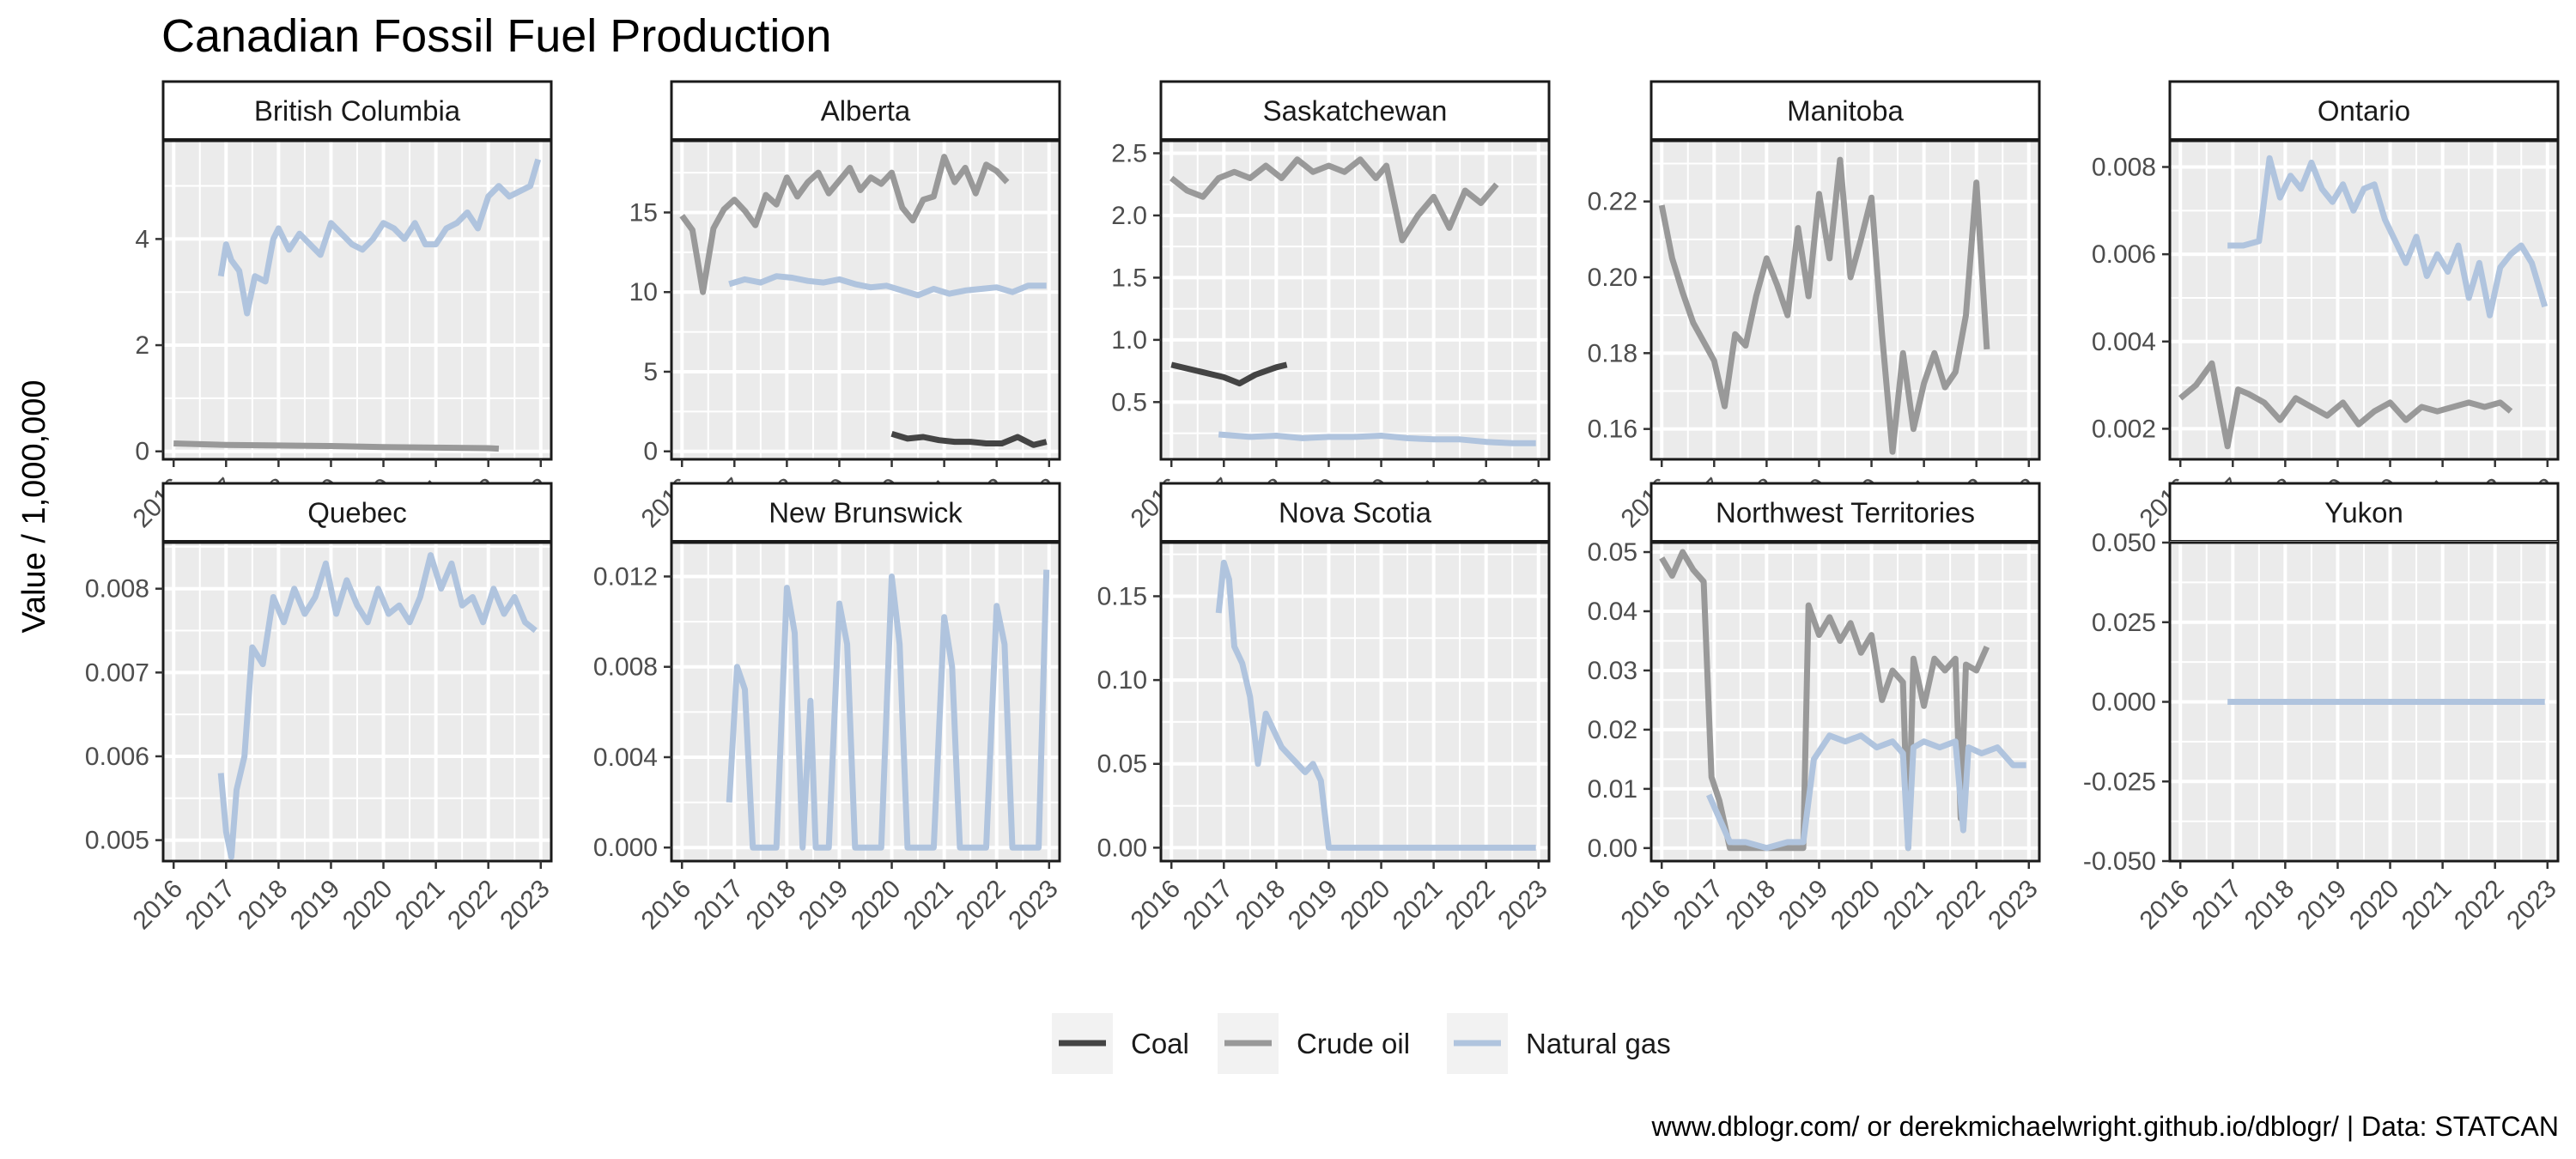 This screenshot has width=2576, height=1159. What do you see at coordinates (117, 841) in the screenshot?
I see `y-tick-label: 0.005` at bounding box center [117, 841].